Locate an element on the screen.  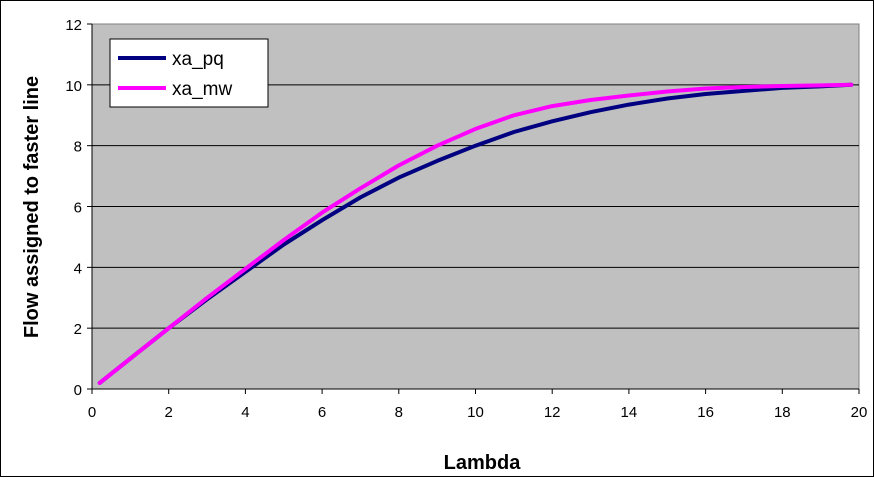
x-tick-label: 14 is located at coordinates (629, 412).